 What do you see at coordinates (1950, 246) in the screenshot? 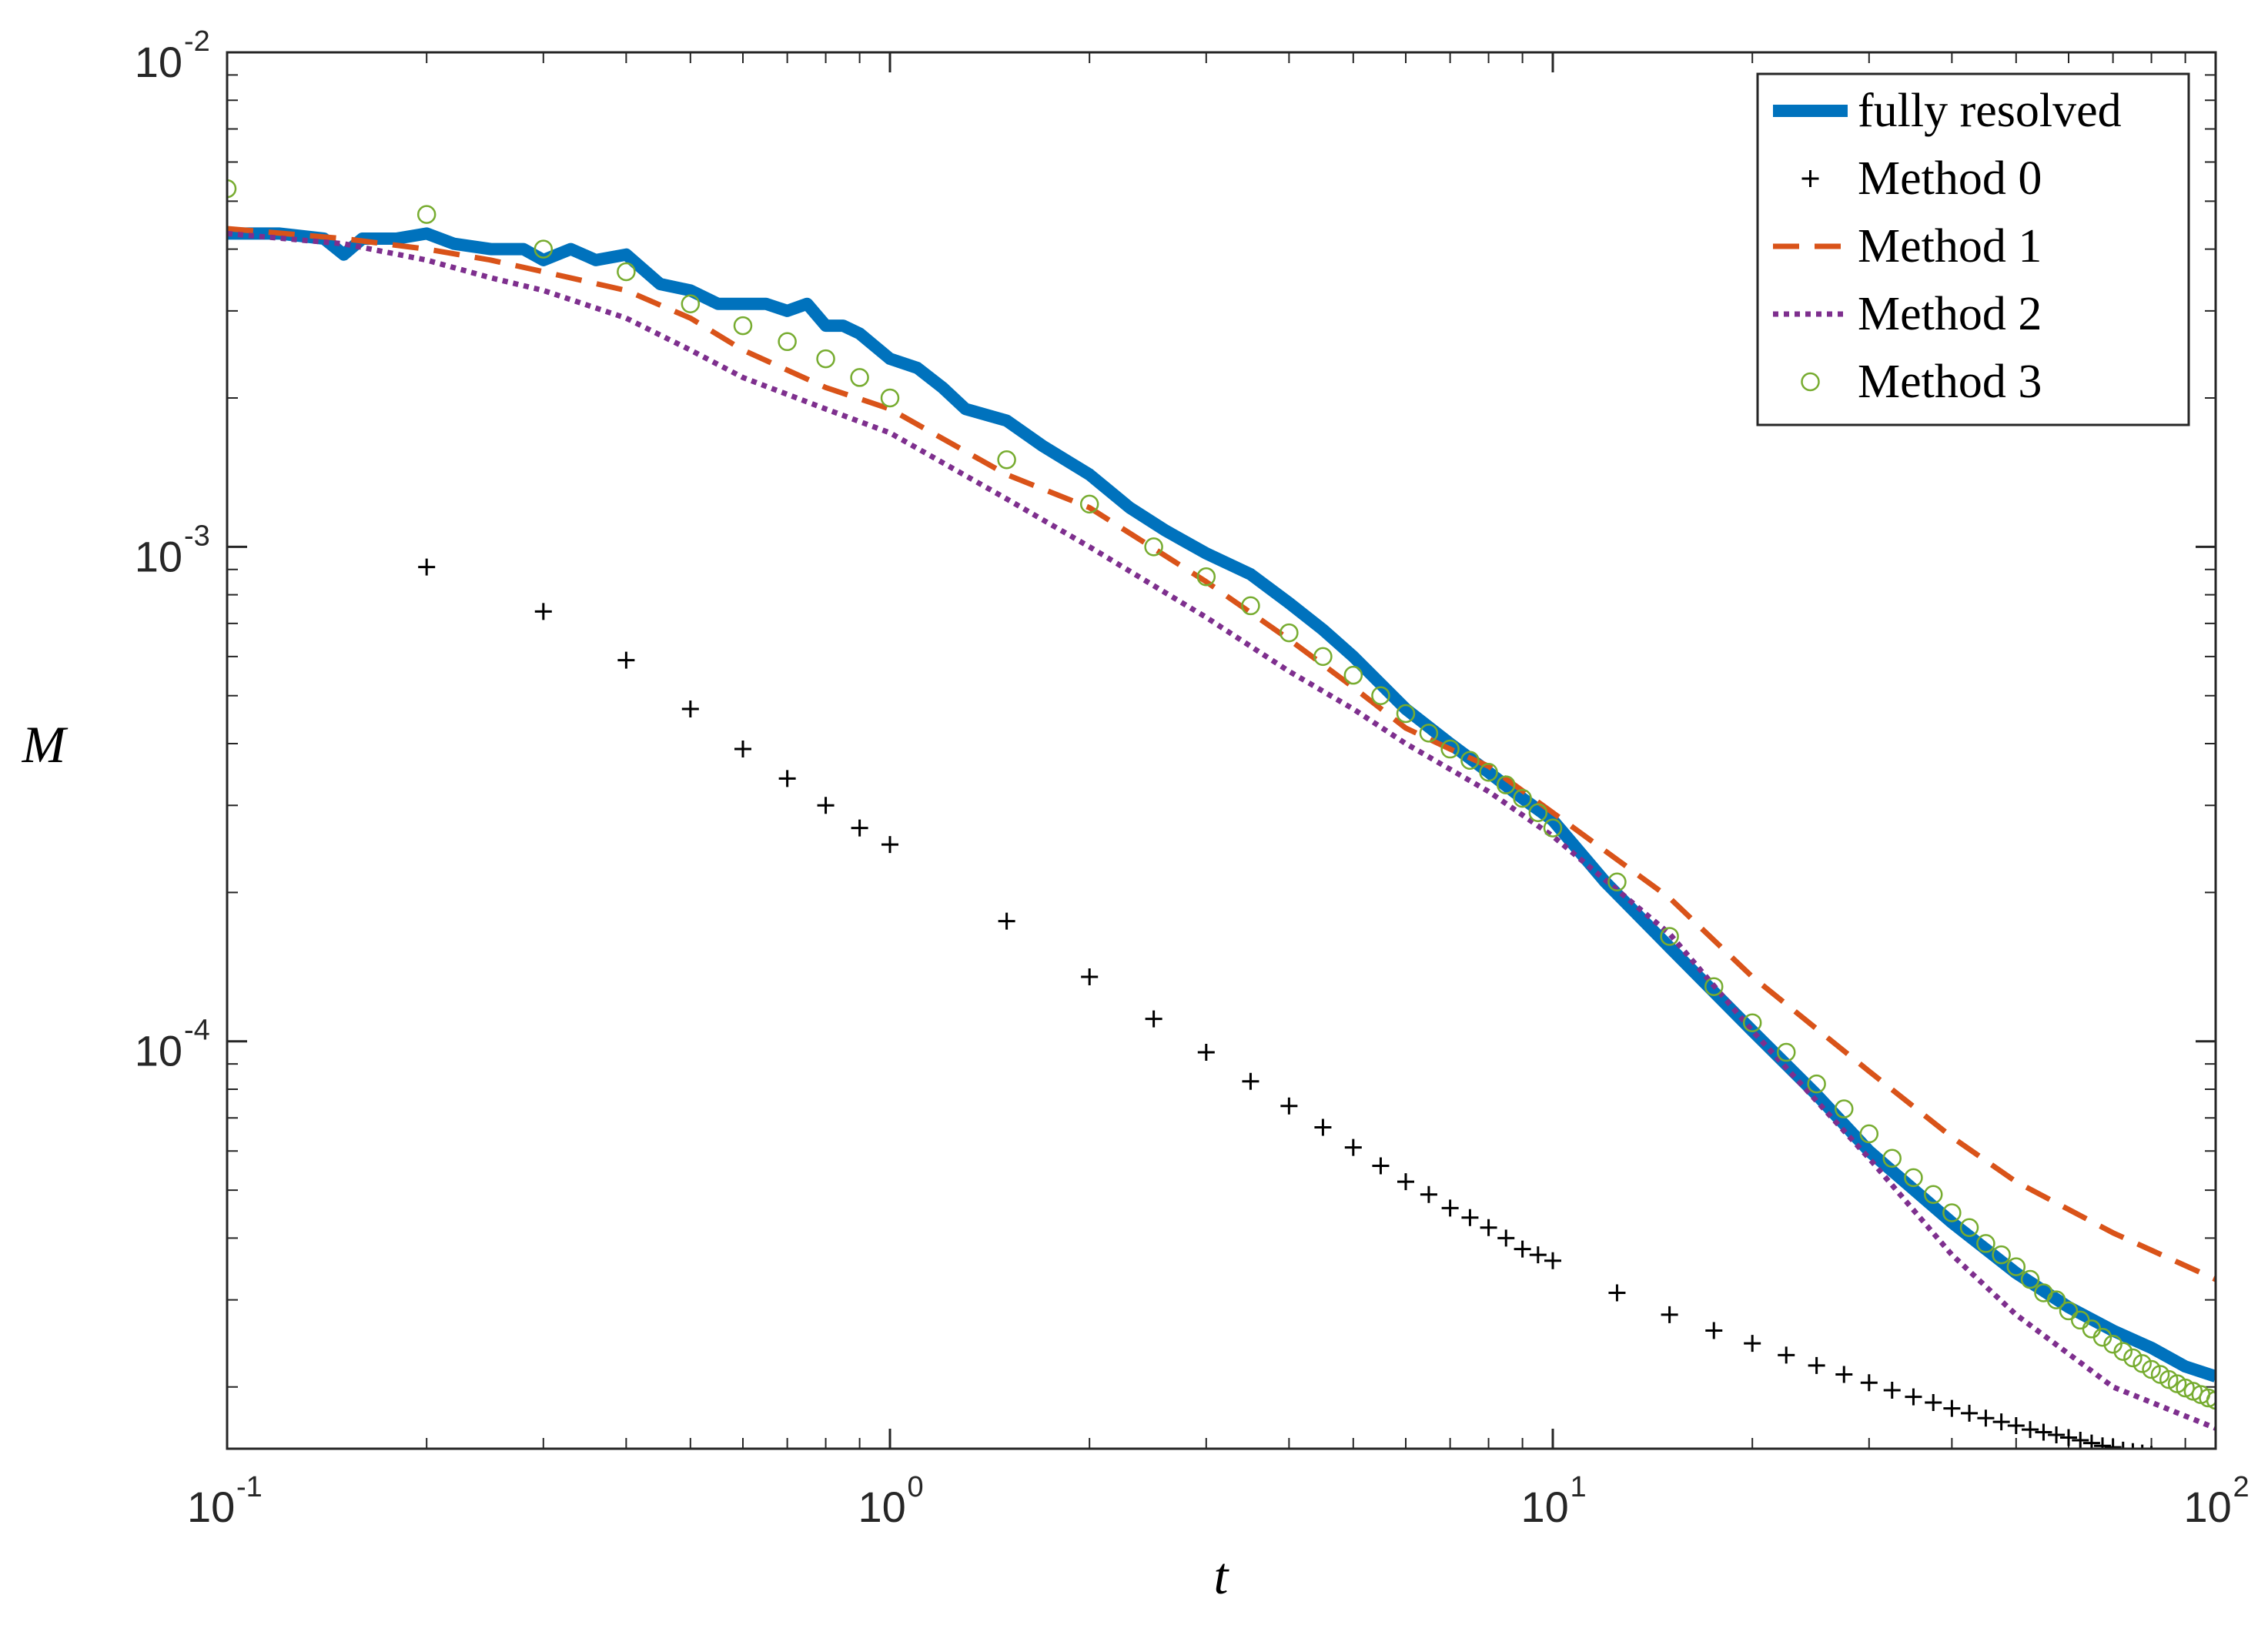
I see `legend-label-method-1: Method 1` at bounding box center [1950, 246].